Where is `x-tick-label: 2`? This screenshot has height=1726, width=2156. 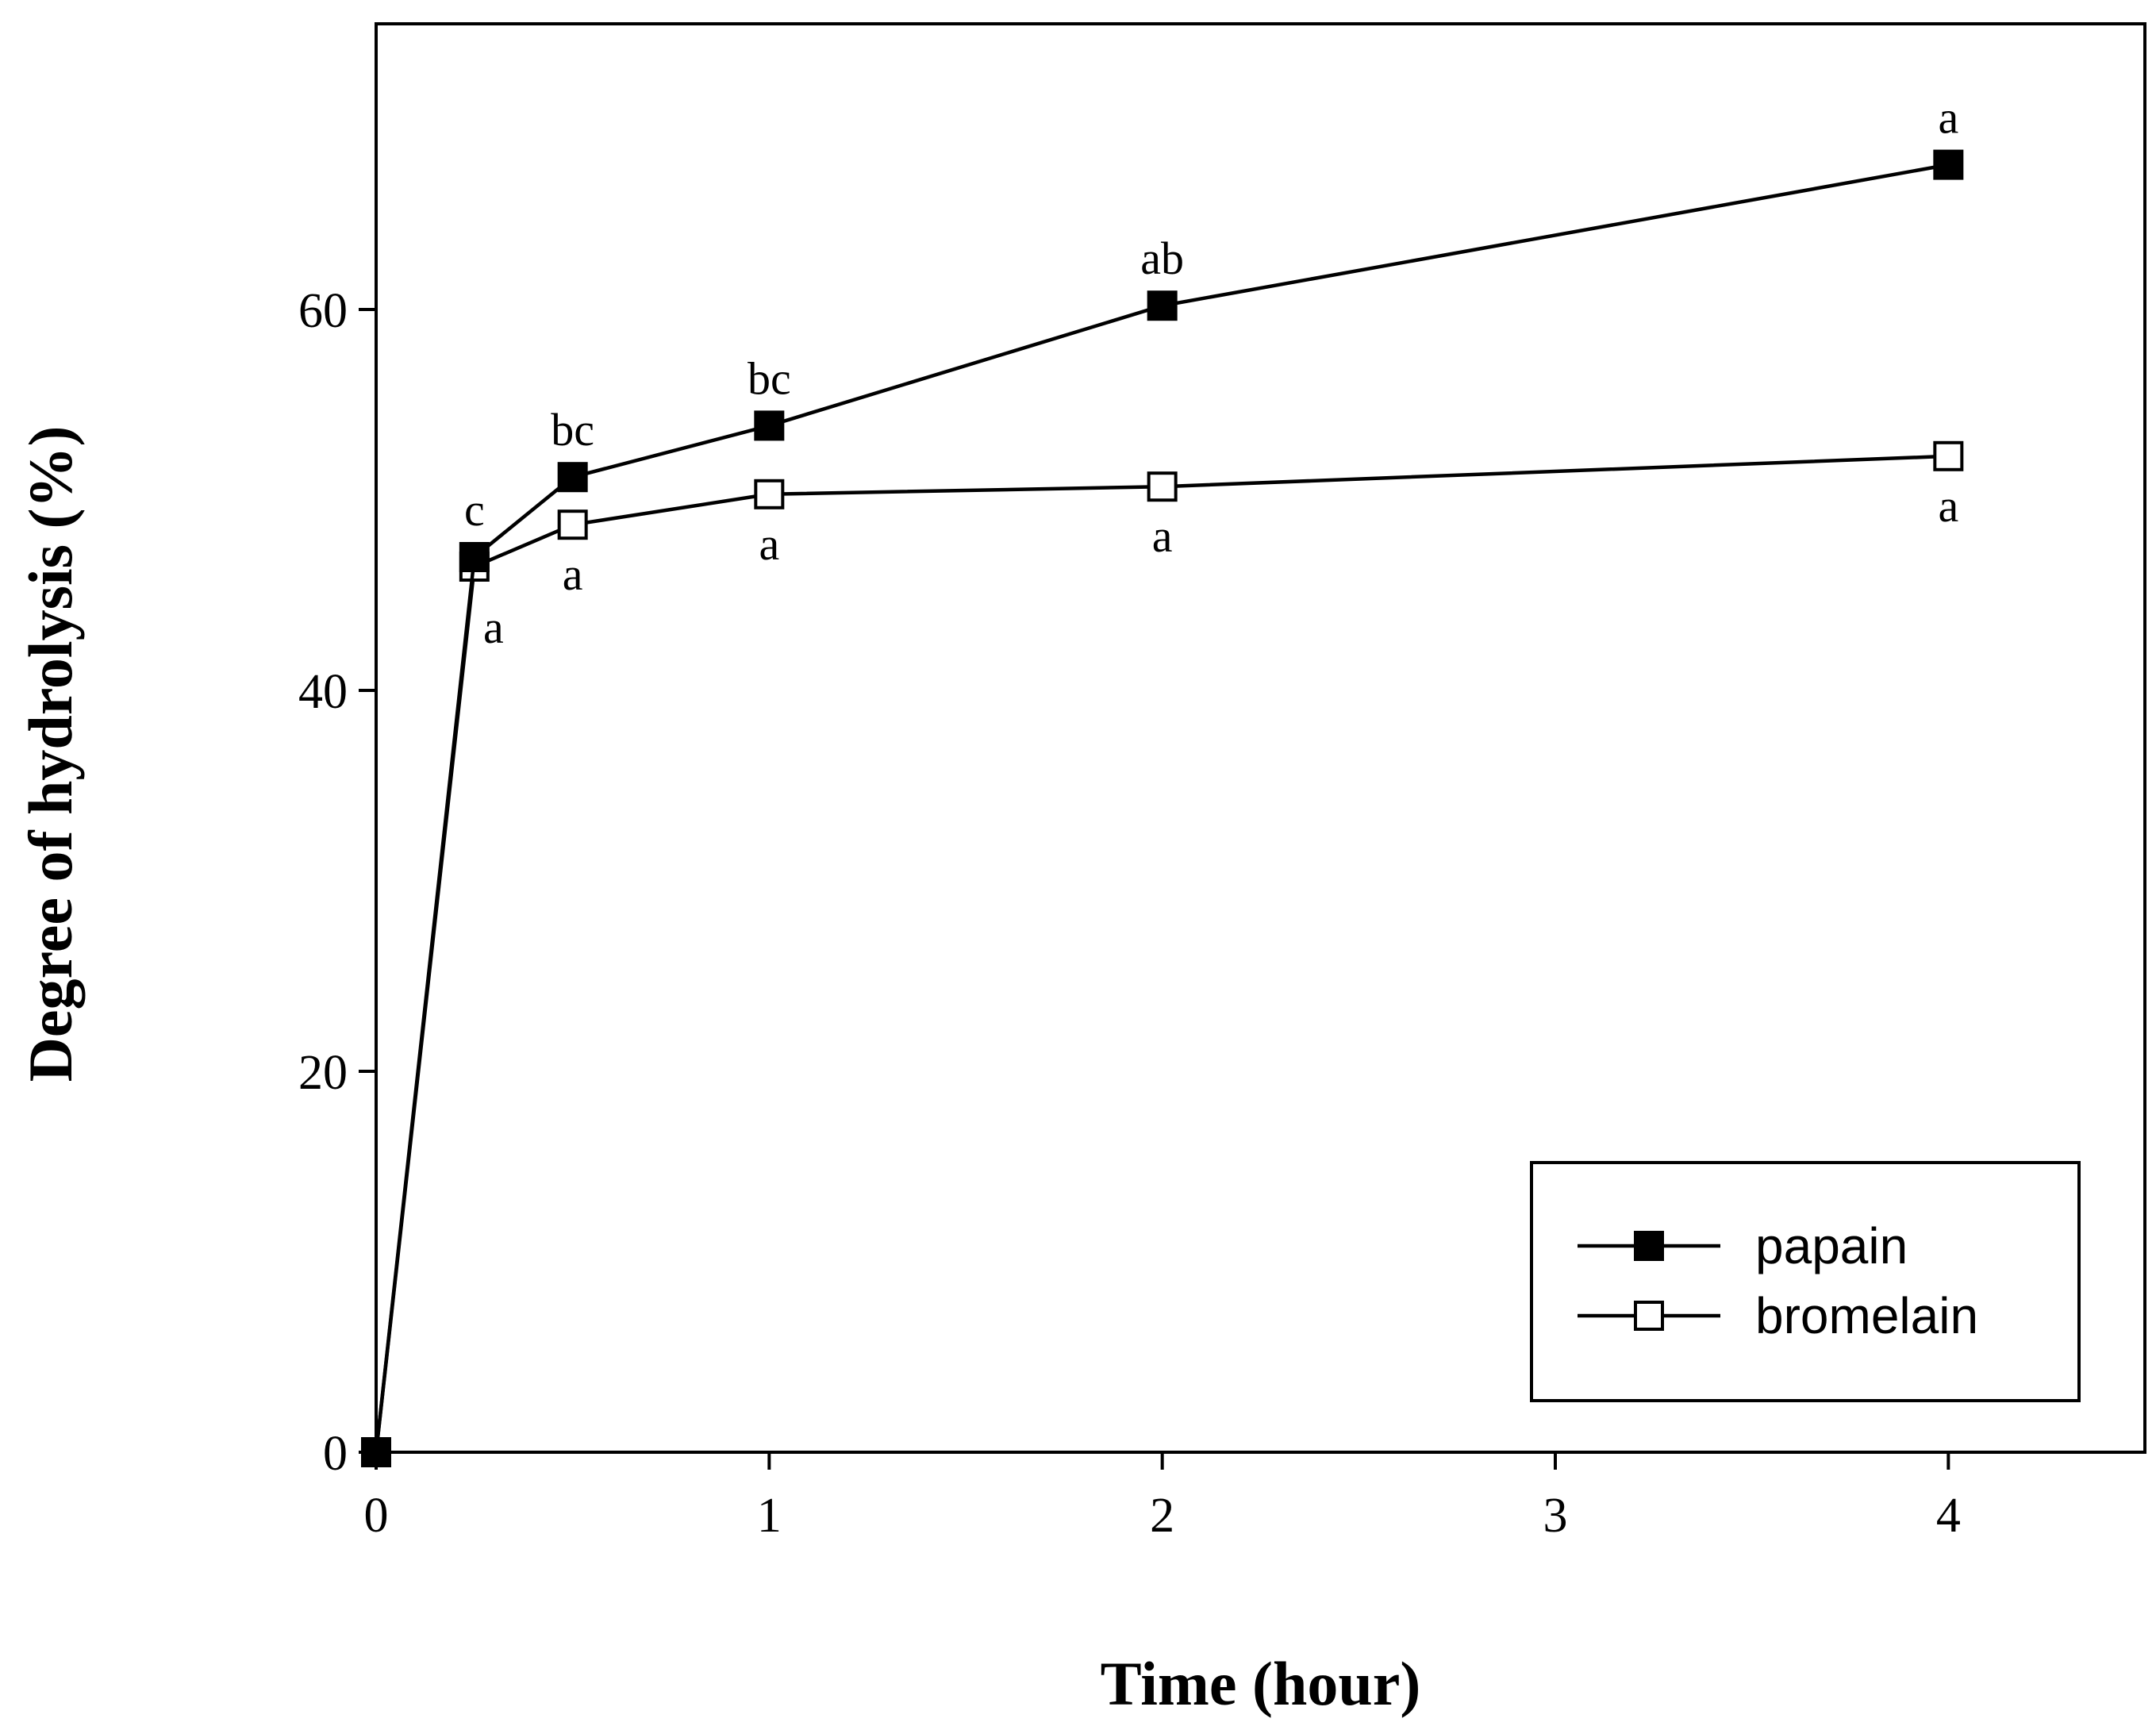
x-tick-label: 2 is located at coordinates (1162, 1516).